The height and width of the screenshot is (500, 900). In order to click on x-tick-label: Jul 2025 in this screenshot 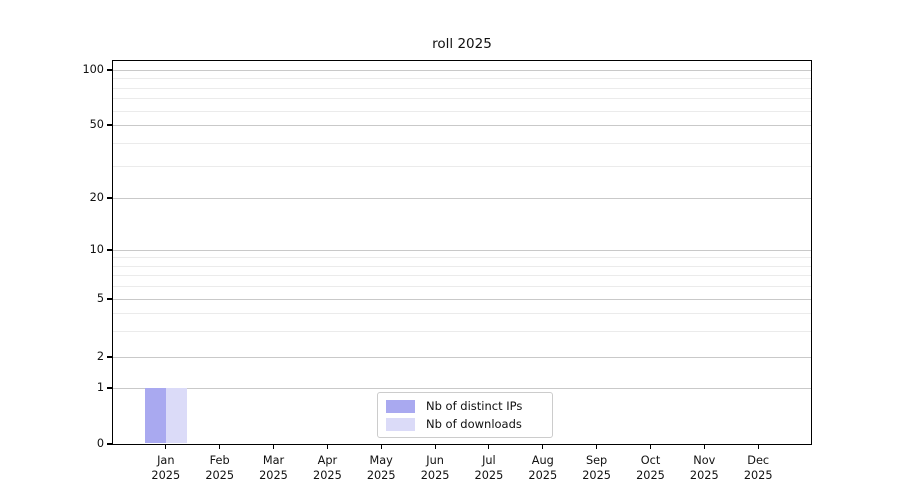, I will do `click(489, 468)`.